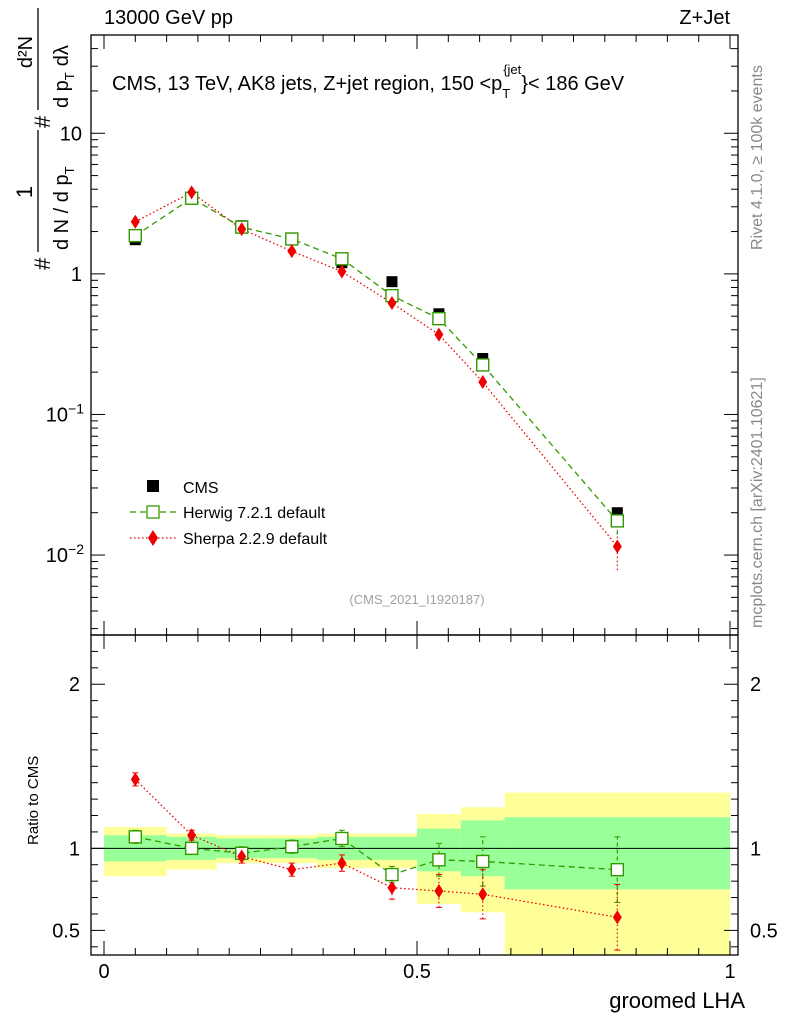 The height and width of the screenshot is (1024, 786). Describe the element at coordinates (416, 599) in the screenshot. I see `analysis-id: (CMS_2021_I1920187)` at that location.